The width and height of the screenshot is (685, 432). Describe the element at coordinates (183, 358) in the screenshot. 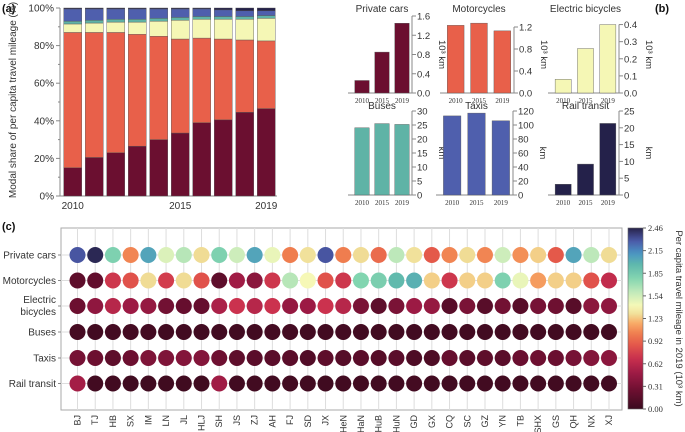

I see `panel-c-dot-taxis-jl` at that location.